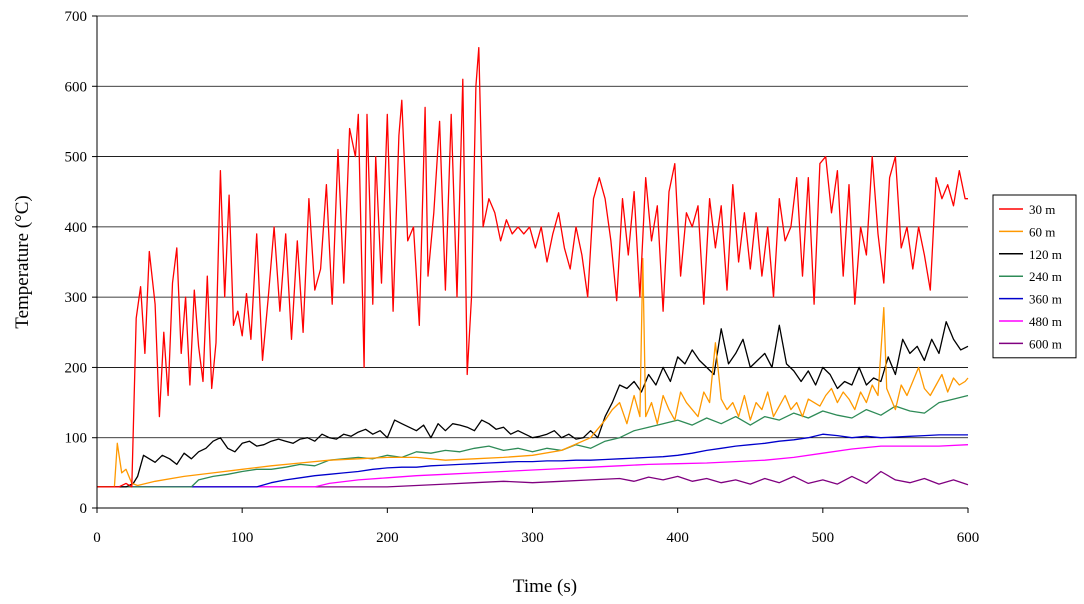 The width and height of the screenshot is (1084, 604). Describe the element at coordinates (242, 538) in the screenshot. I see `x-tick-label: 100` at that location.